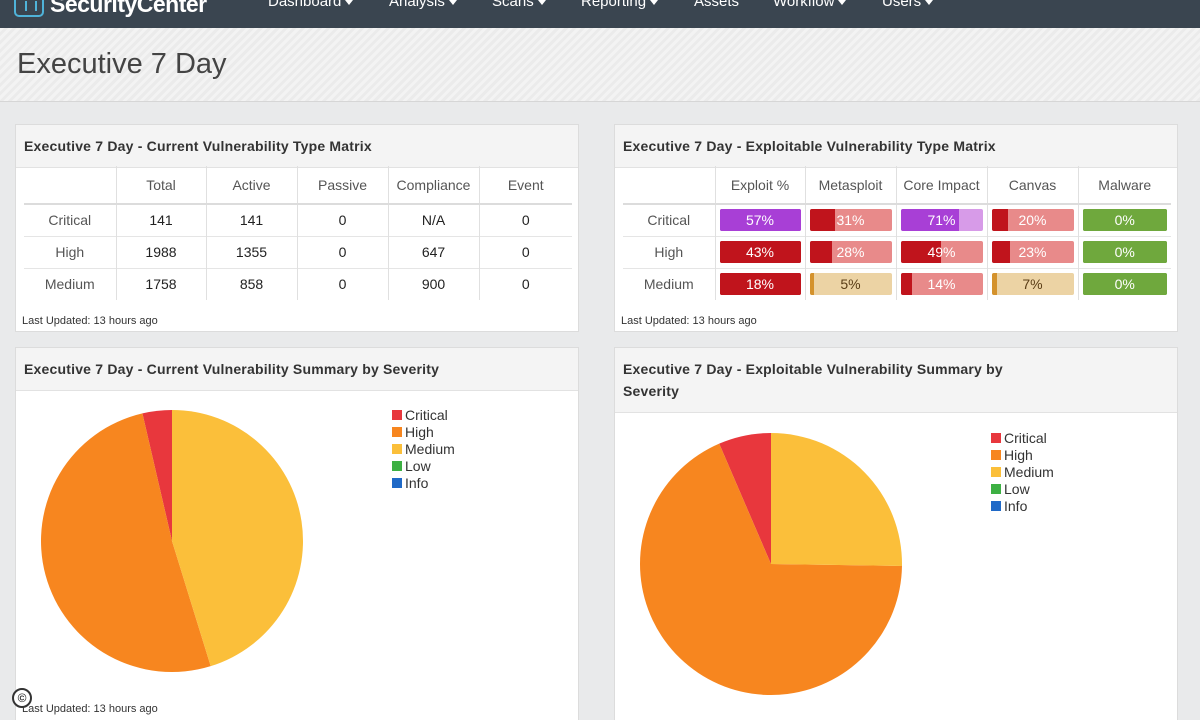 Image resolution: width=1200 pixels, height=720 pixels. What do you see at coordinates (541, 2) in the screenshot?
I see `chevron-down-icon` at bounding box center [541, 2].